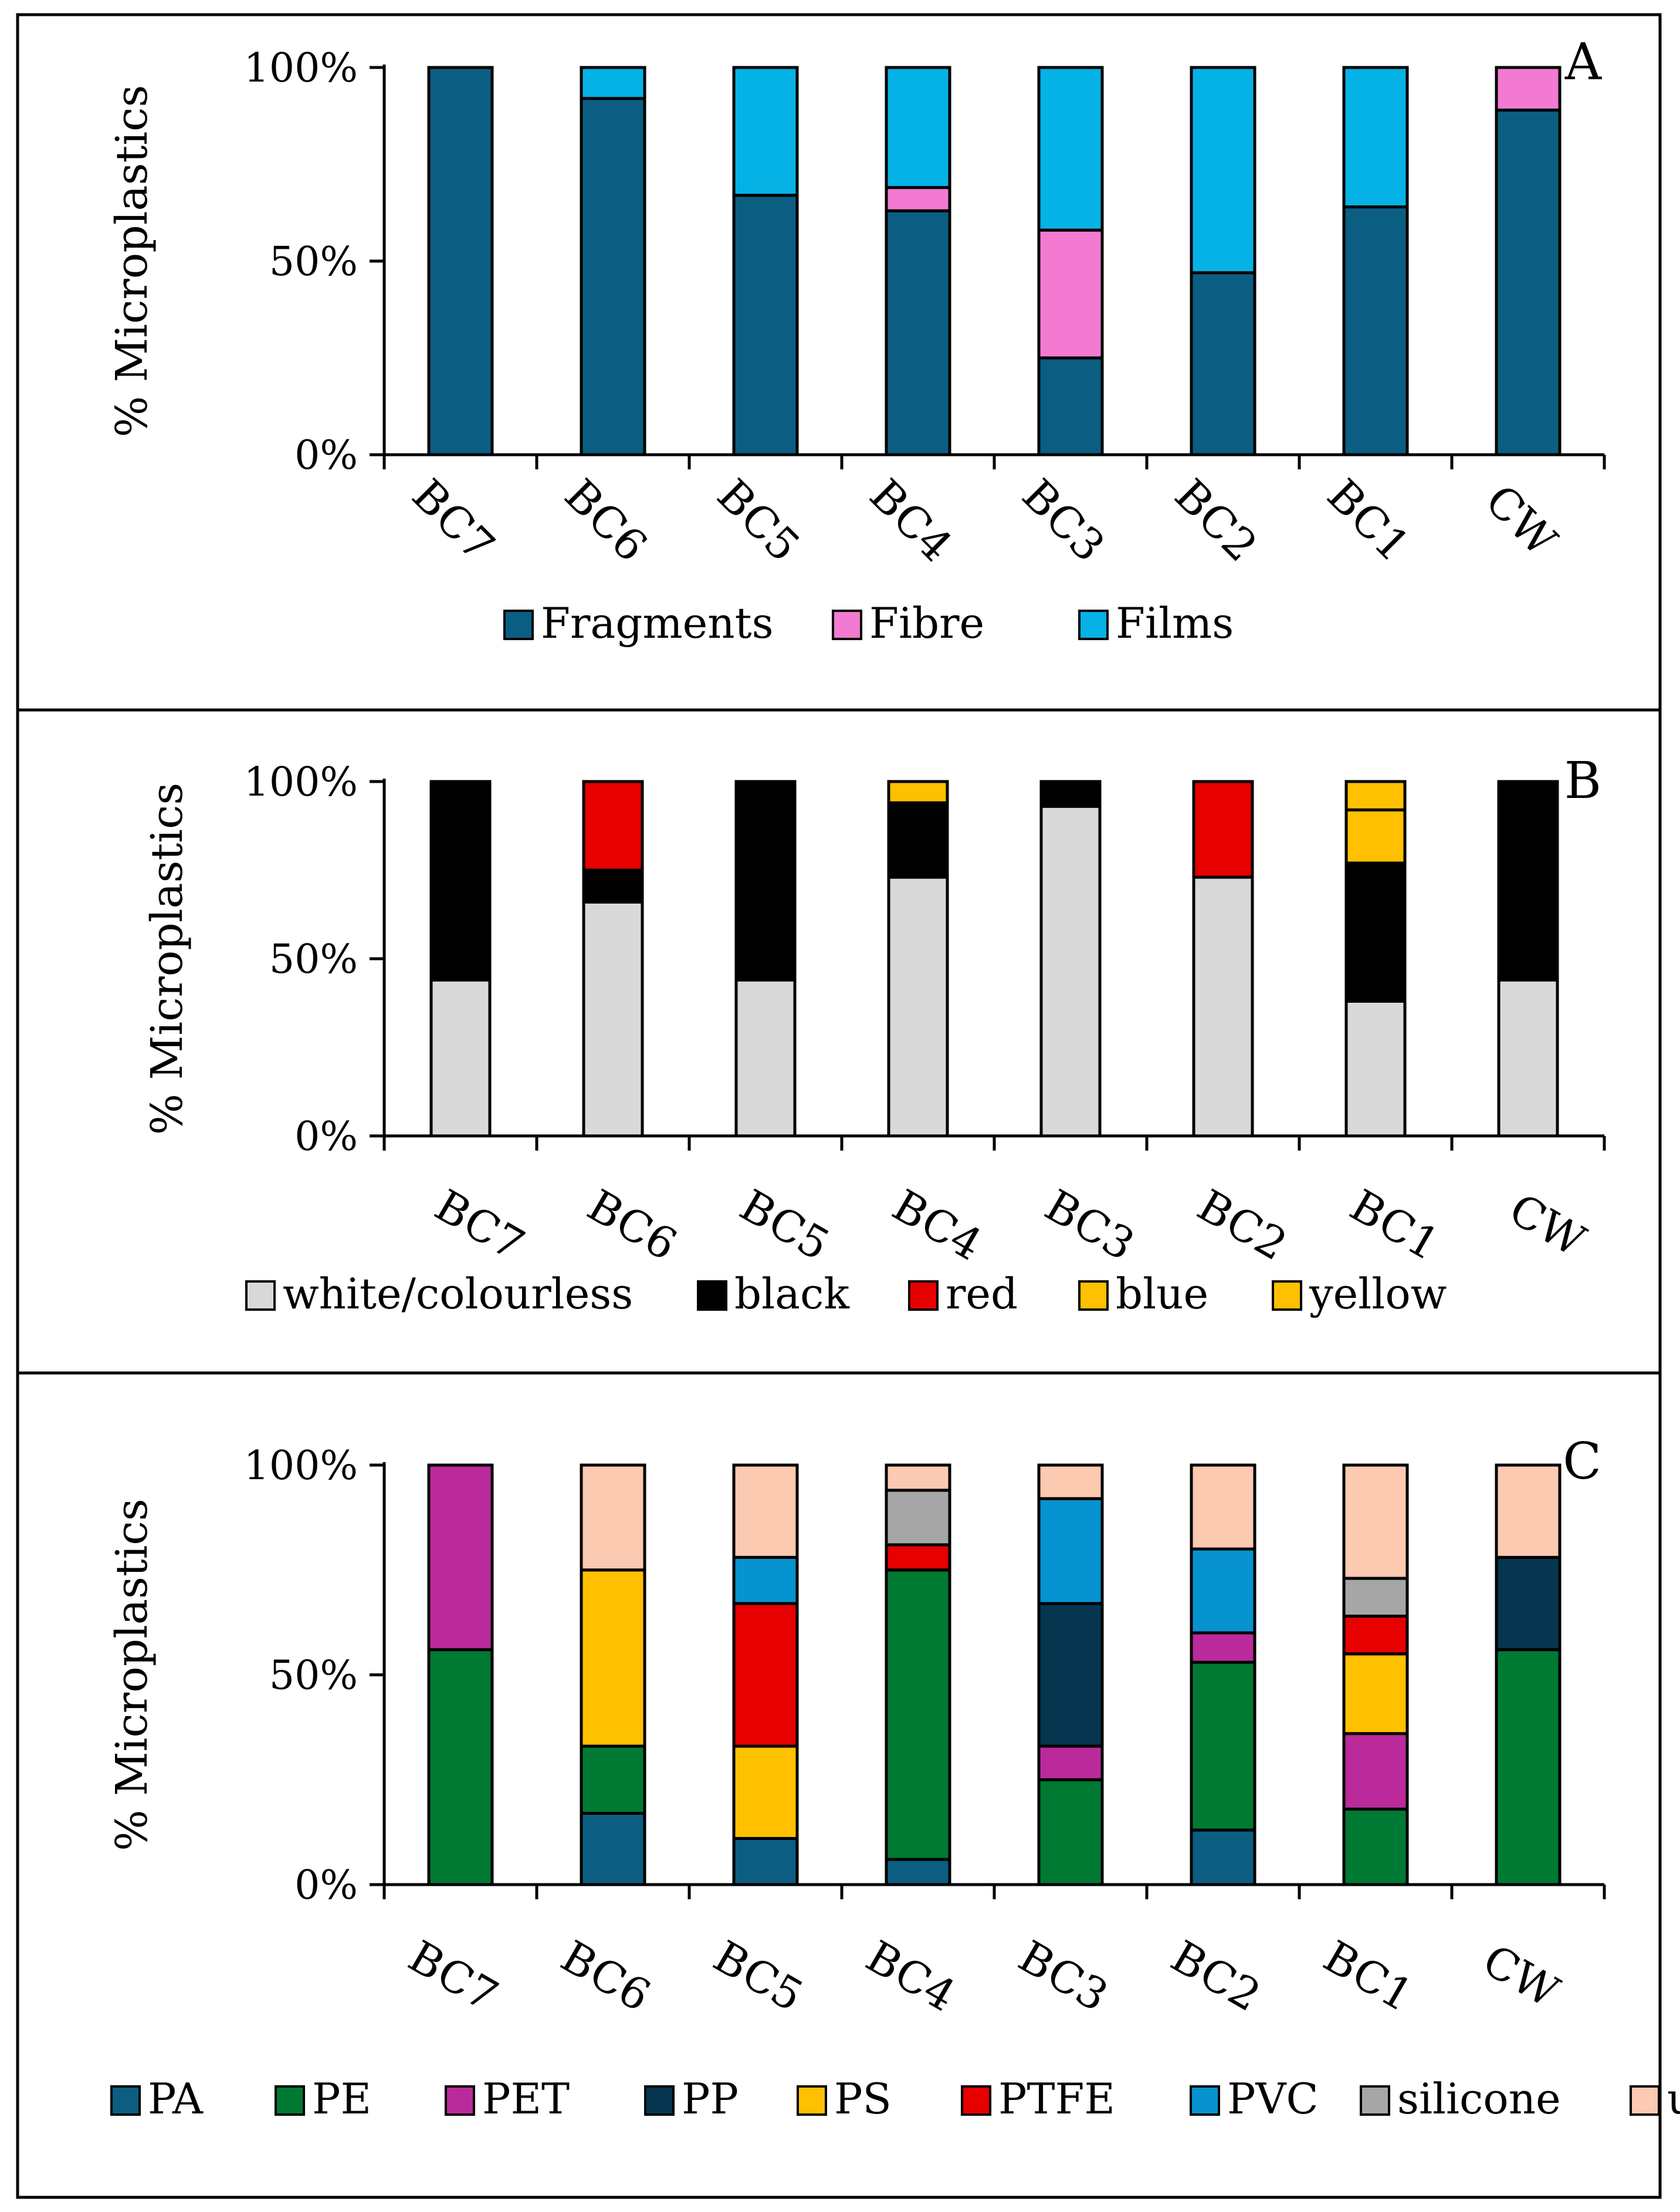 Image resolution: width=1680 pixels, height=2212 pixels. I want to click on bar-bc1-blue, so click(1375, 836).